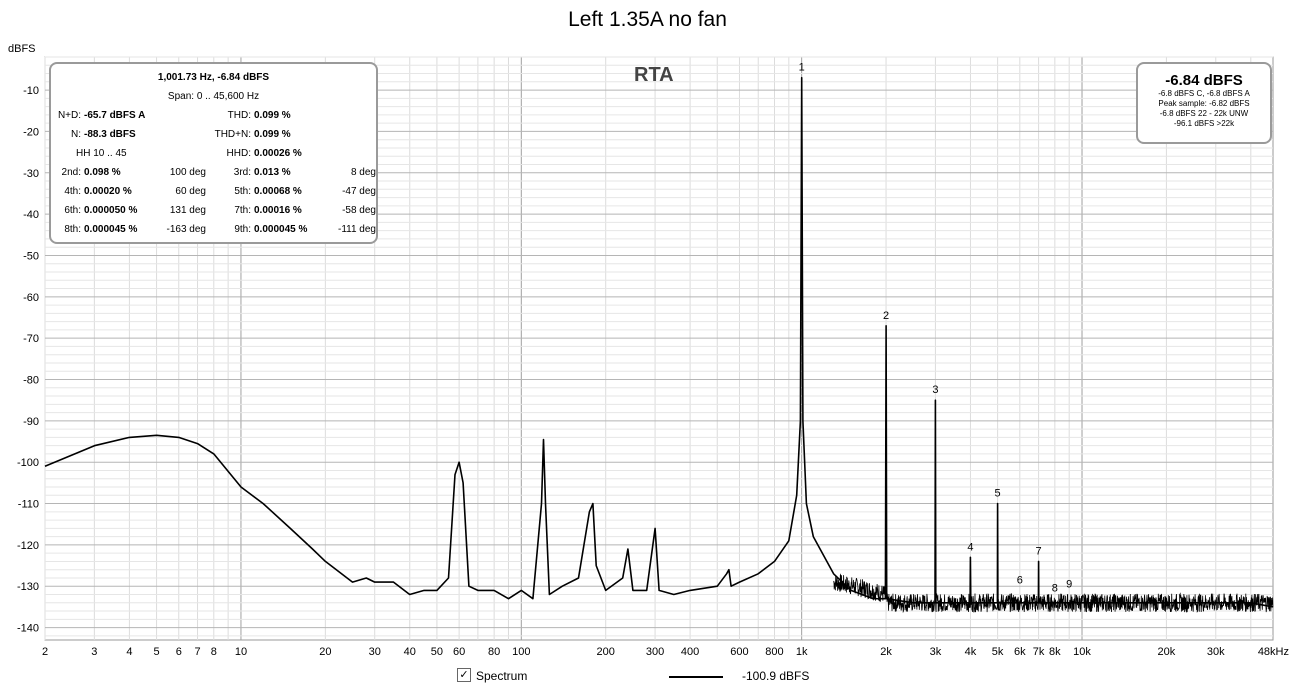  What do you see at coordinates (213, 172) in the screenshot?
I see `harmonic-row: 2nd: 0.098 % 100 deg 3rd: 0.013 % 8 deg` at bounding box center [213, 172].